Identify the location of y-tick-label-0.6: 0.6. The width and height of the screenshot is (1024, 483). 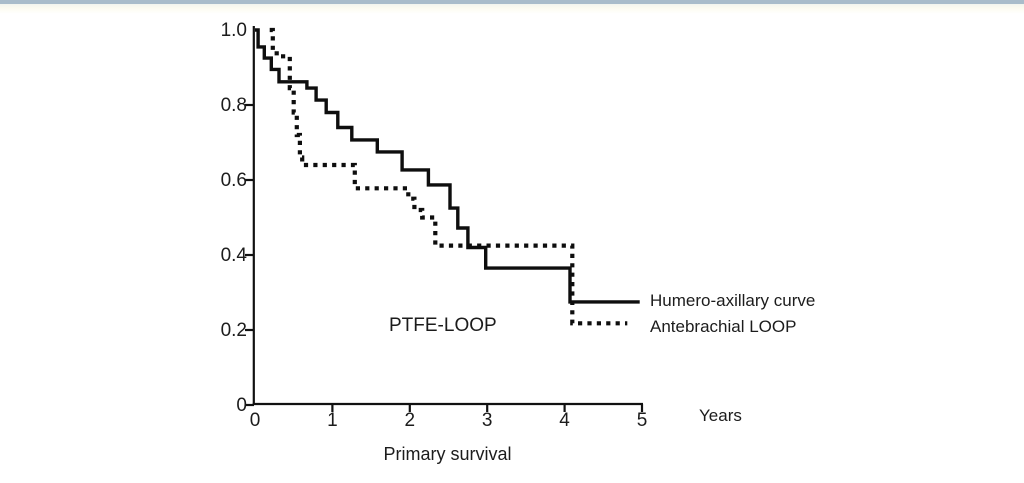
(233, 180).